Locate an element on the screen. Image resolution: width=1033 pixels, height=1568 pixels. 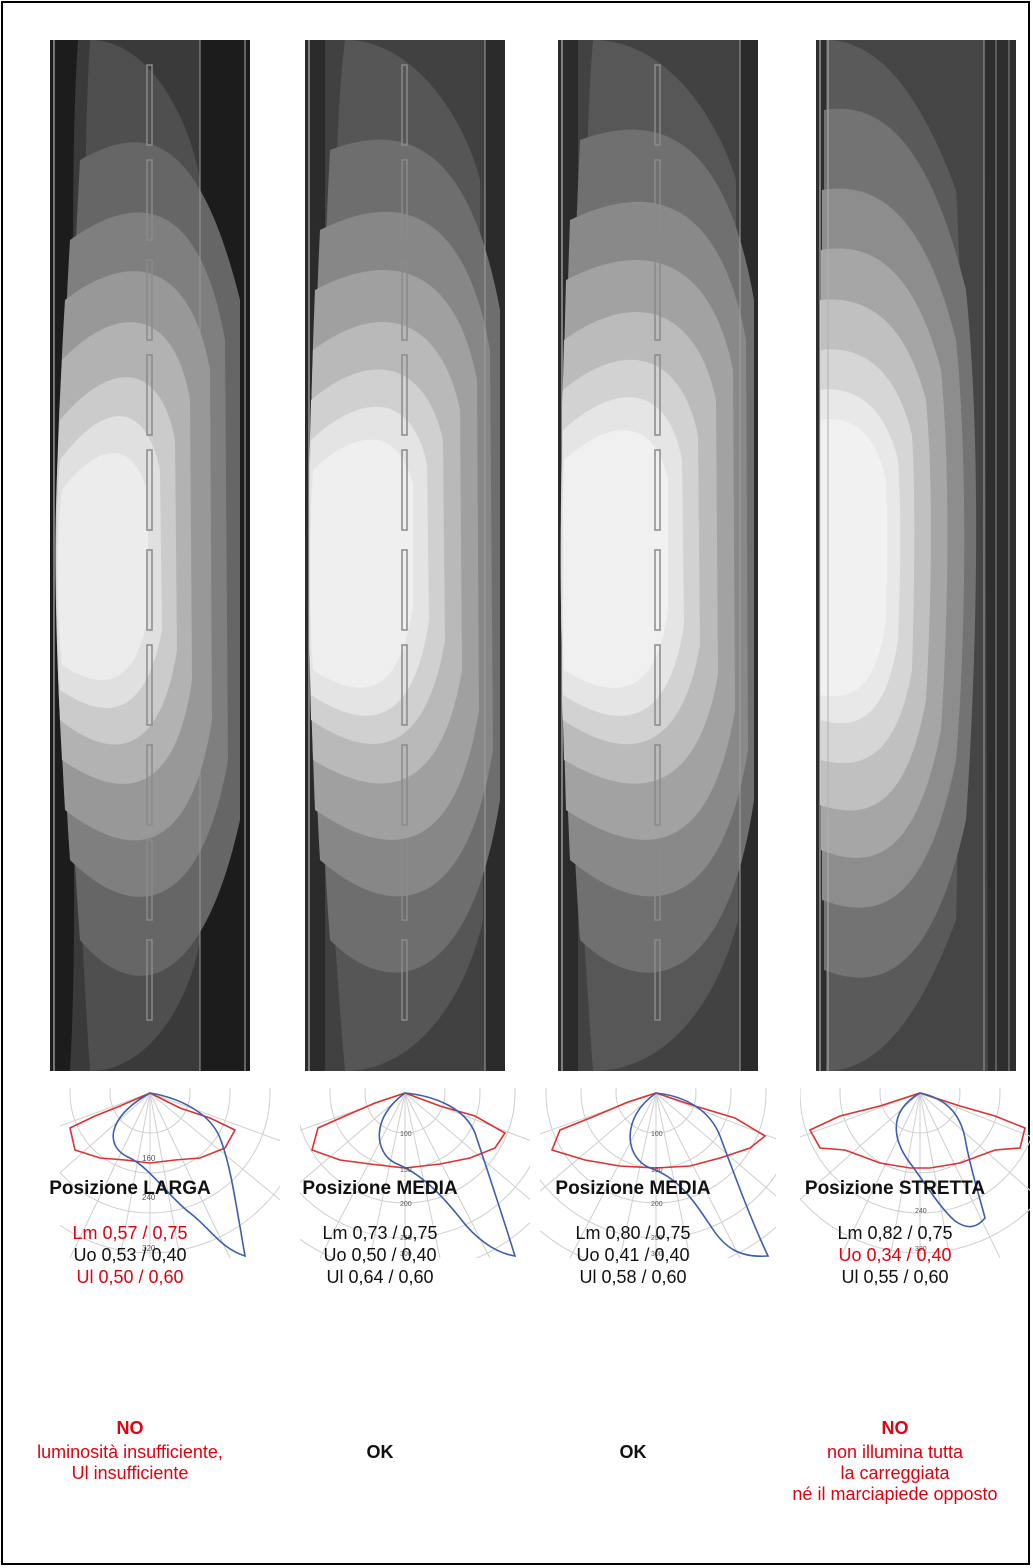
note-line: la carreggiata is located at coordinates (895, 1473).